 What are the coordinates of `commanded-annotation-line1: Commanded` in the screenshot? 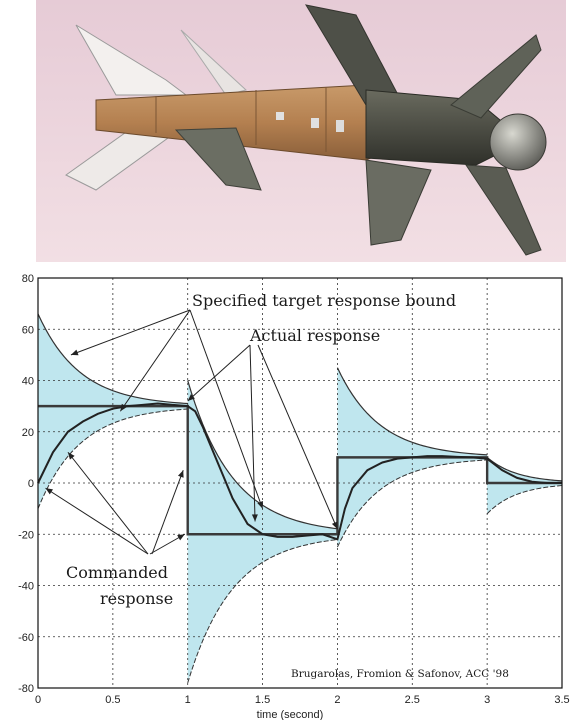 It's located at (117, 572).